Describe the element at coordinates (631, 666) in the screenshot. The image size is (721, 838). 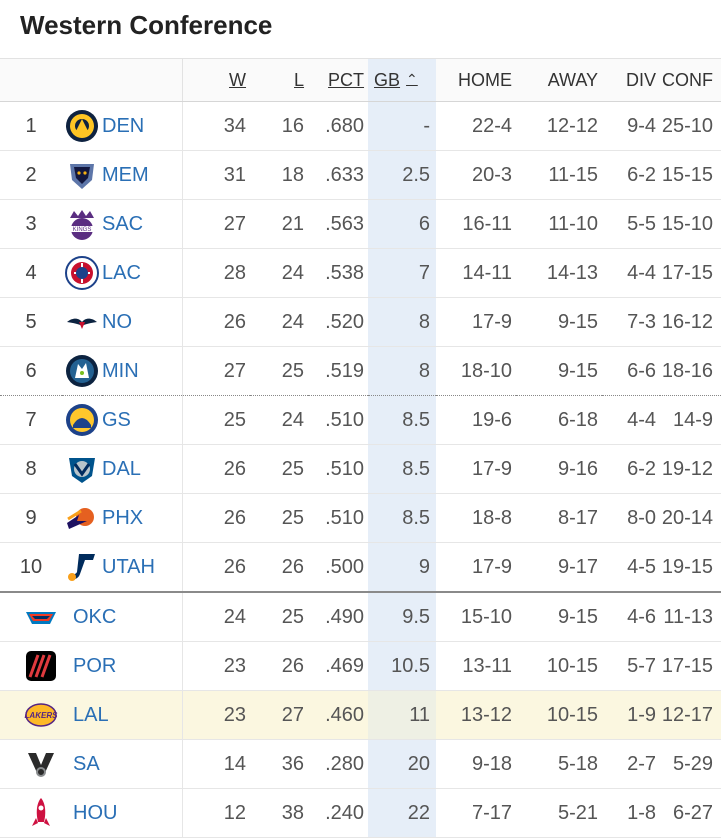
I see `div-cell: 5-7` at that location.